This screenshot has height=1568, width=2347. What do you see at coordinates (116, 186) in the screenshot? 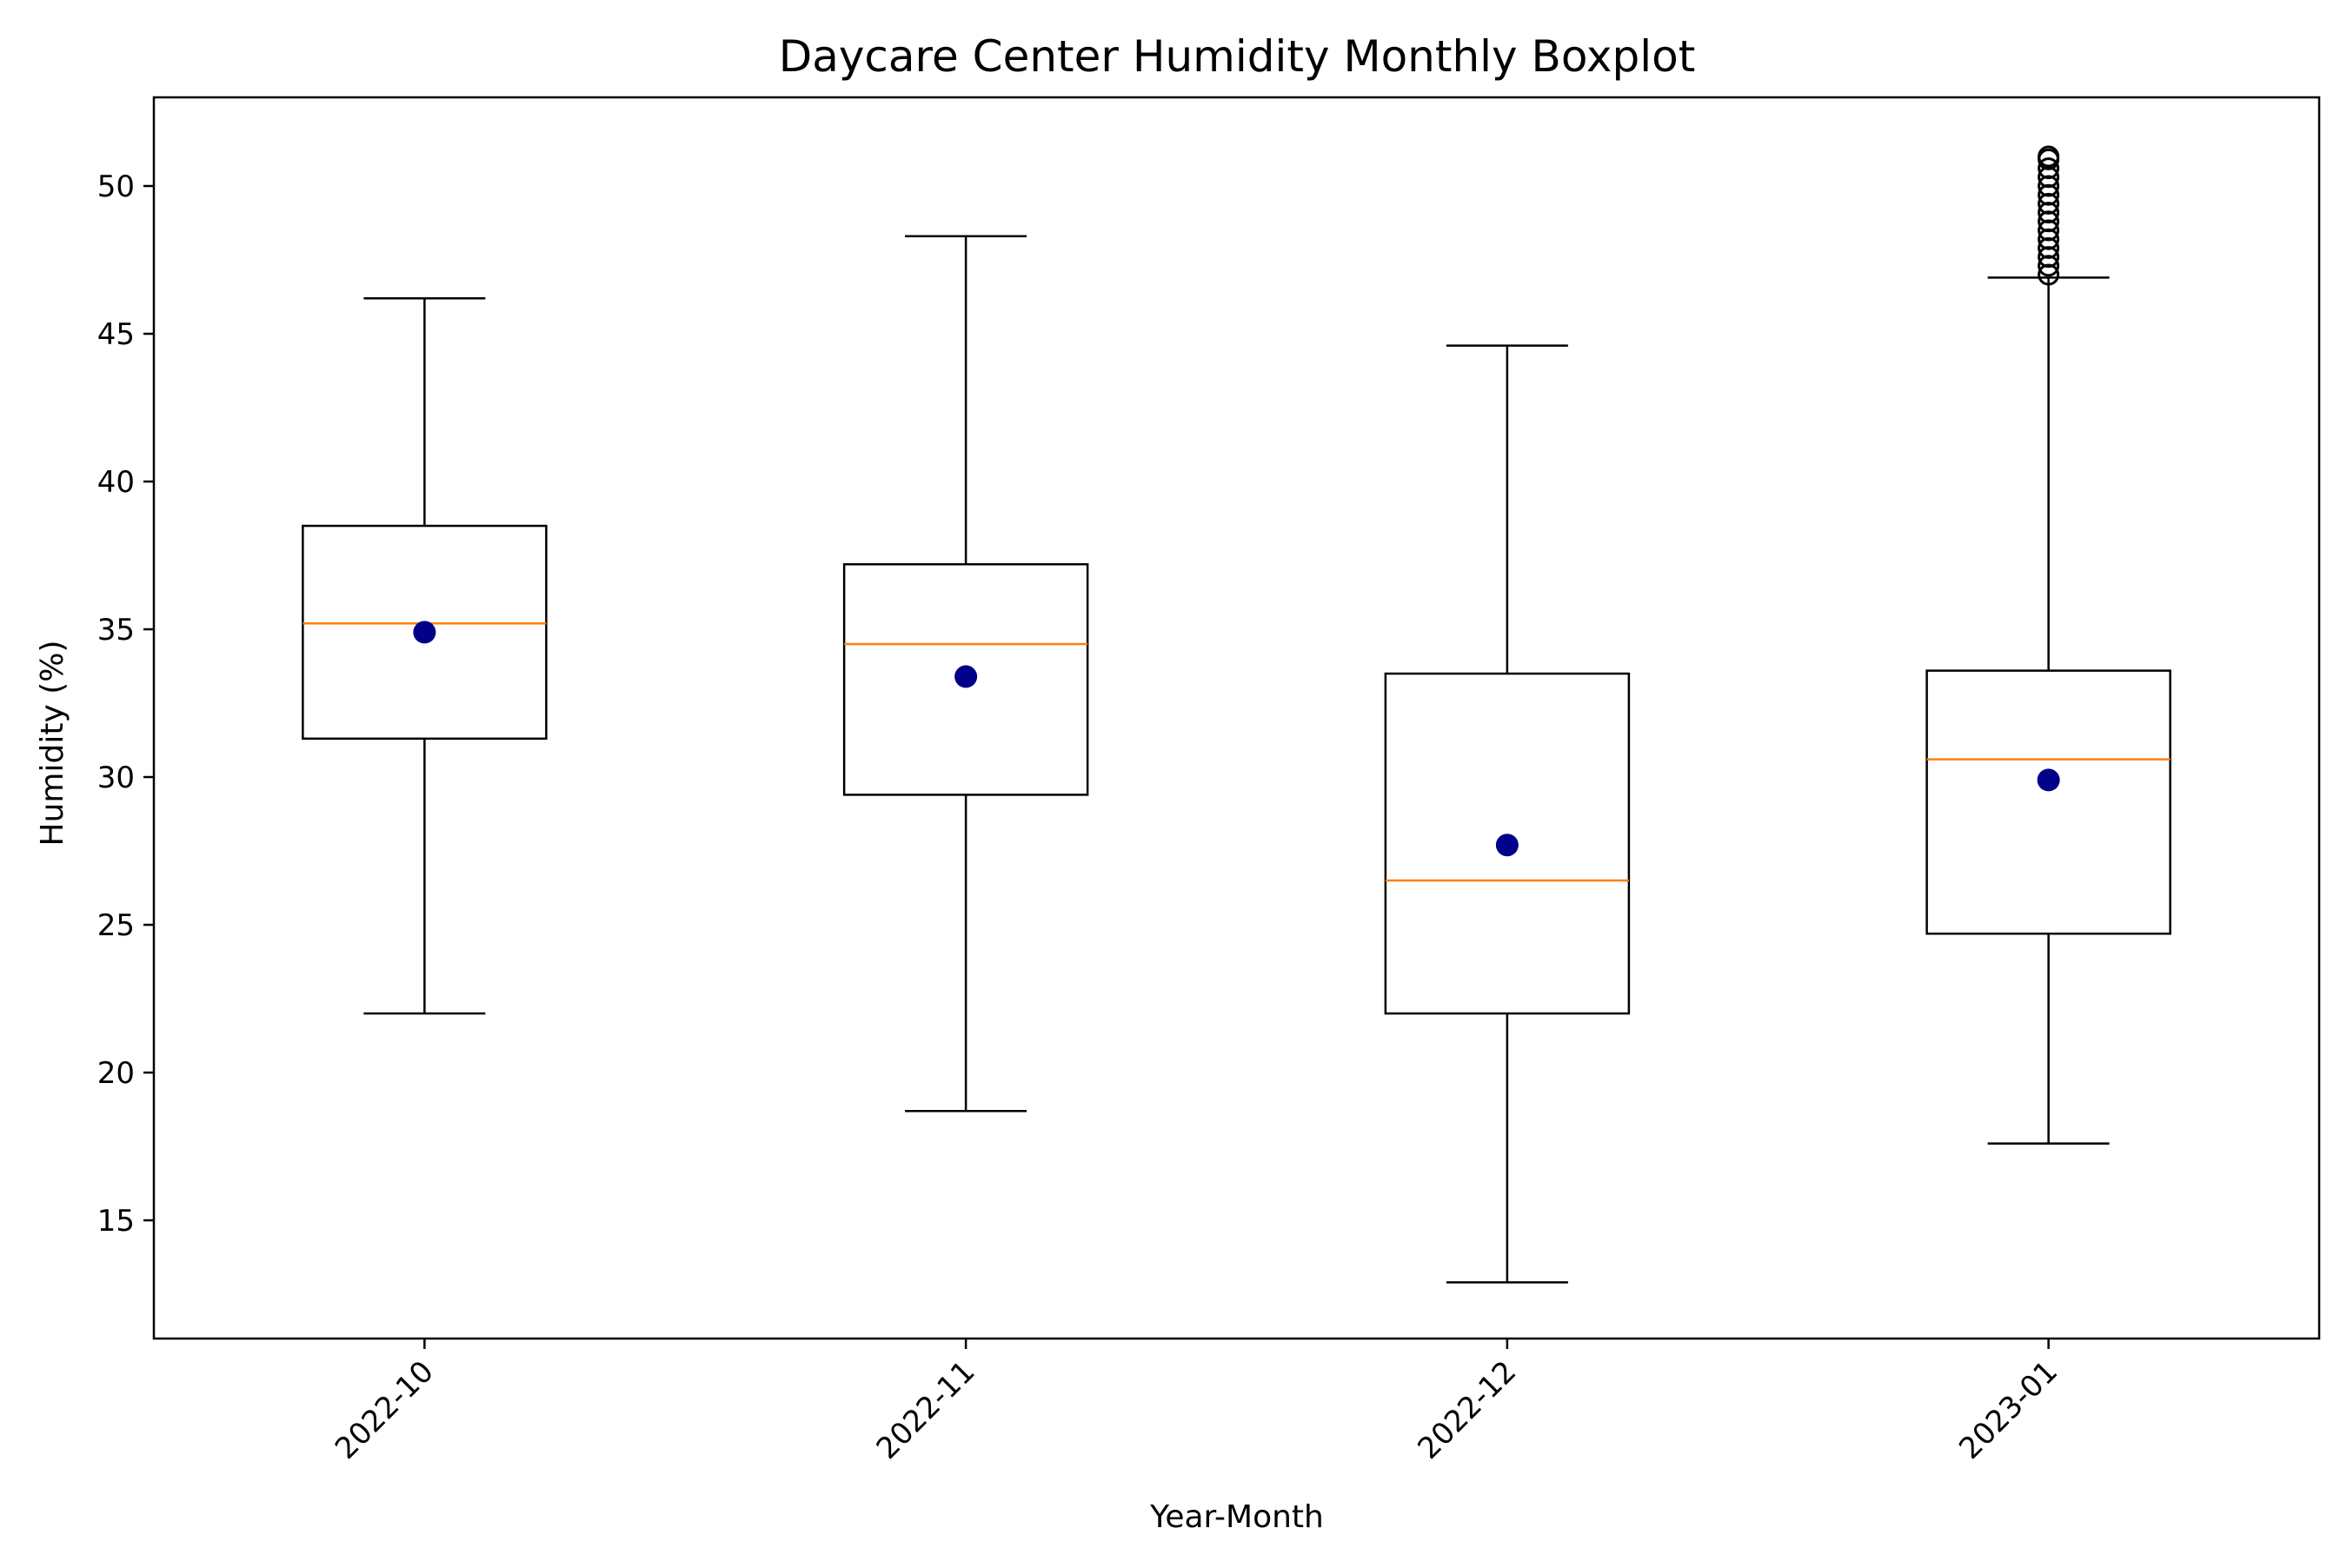
I see `y-tick-label: 50` at bounding box center [116, 186].